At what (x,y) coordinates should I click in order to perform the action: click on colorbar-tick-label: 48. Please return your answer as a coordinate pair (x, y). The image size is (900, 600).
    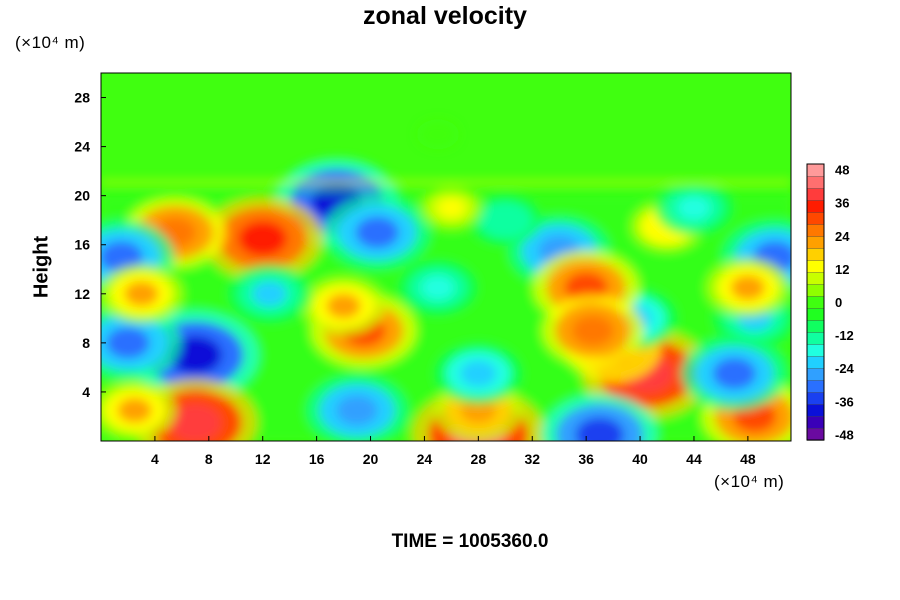
    Looking at the image, I should click on (842, 170).